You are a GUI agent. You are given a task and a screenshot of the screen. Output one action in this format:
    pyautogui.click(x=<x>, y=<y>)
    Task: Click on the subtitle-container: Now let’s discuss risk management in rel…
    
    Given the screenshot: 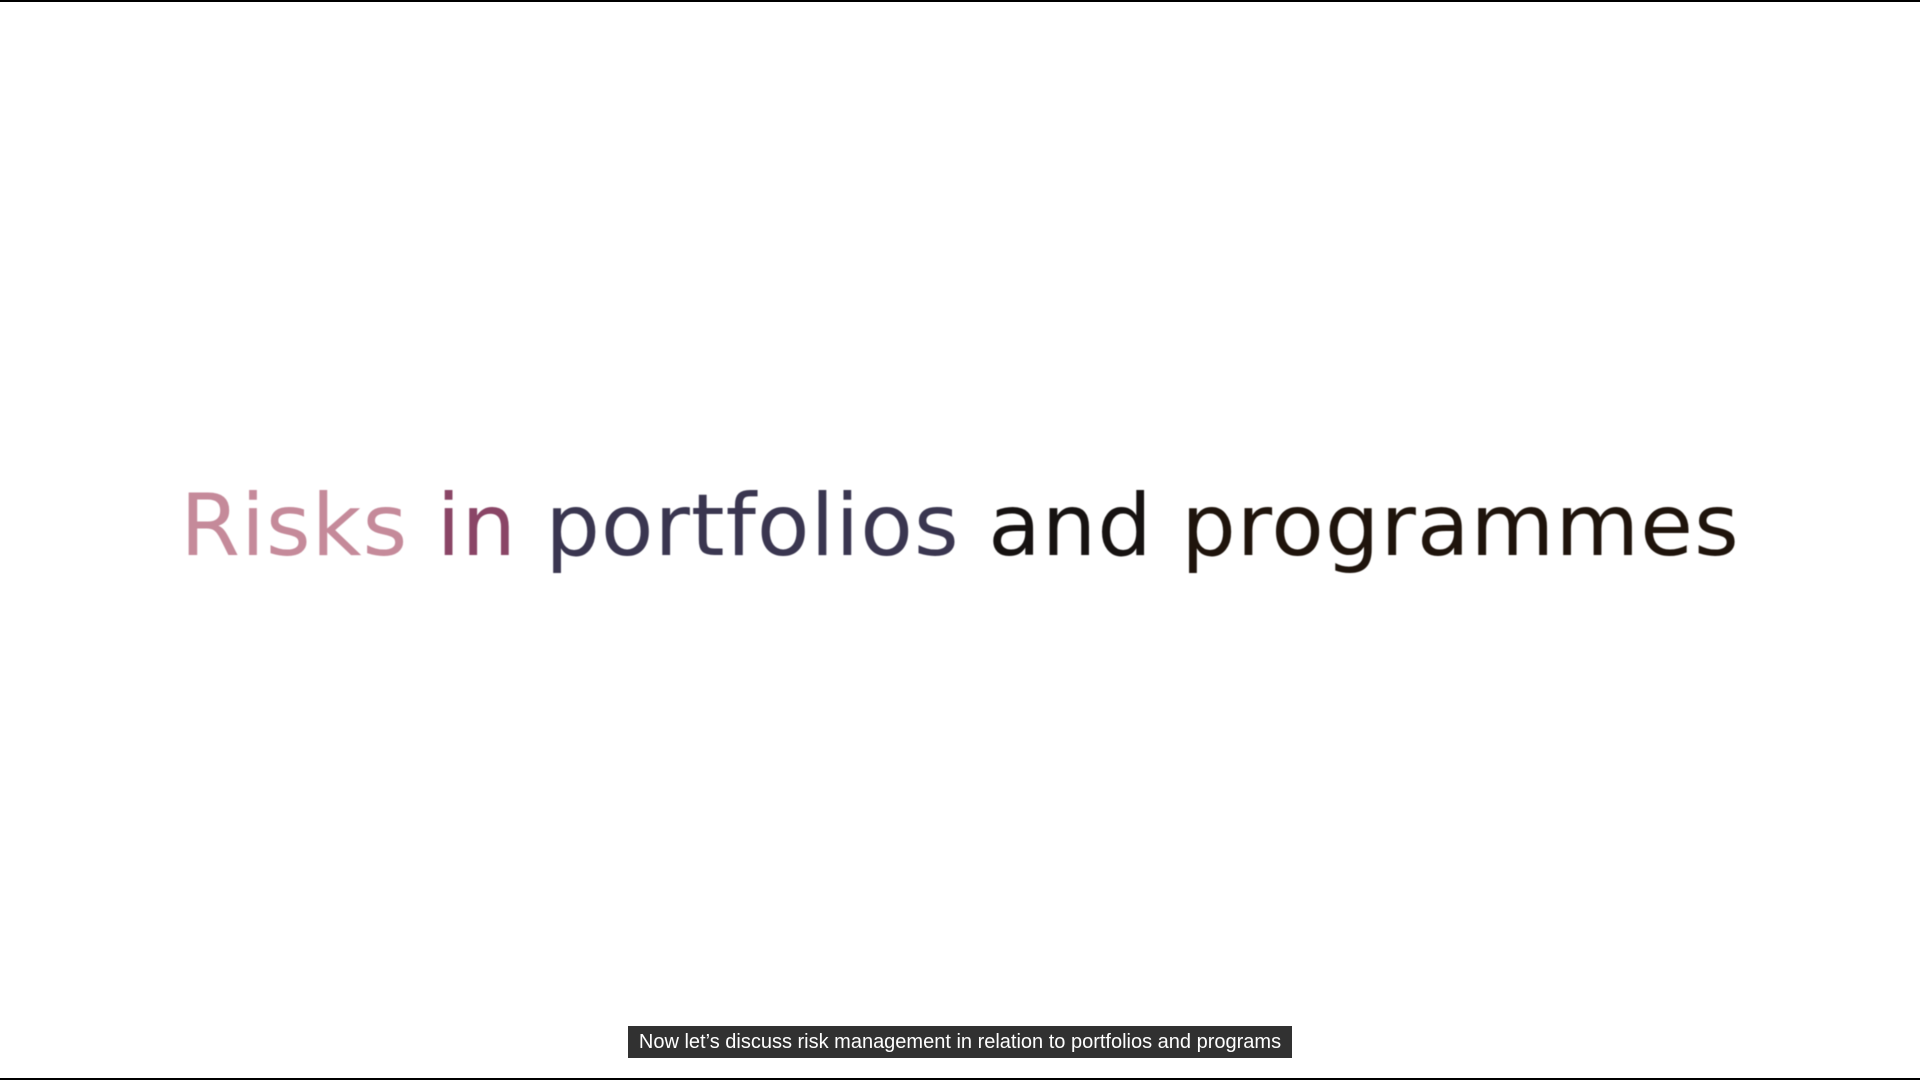 What is the action you would take?
    pyautogui.click(x=960, y=1042)
    